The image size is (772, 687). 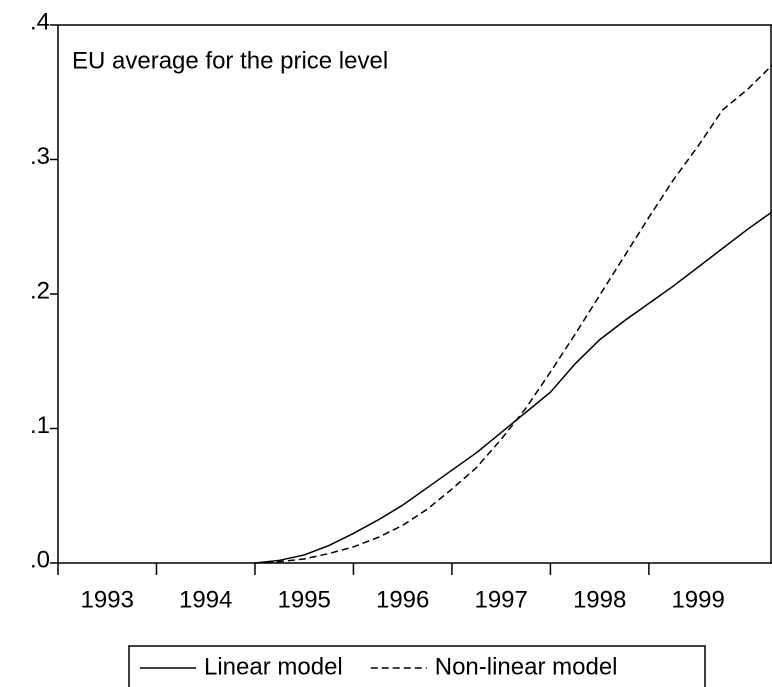 What do you see at coordinates (40, 559) in the screenshot?
I see `y-tick-label: .0` at bounding box center [40, 559].